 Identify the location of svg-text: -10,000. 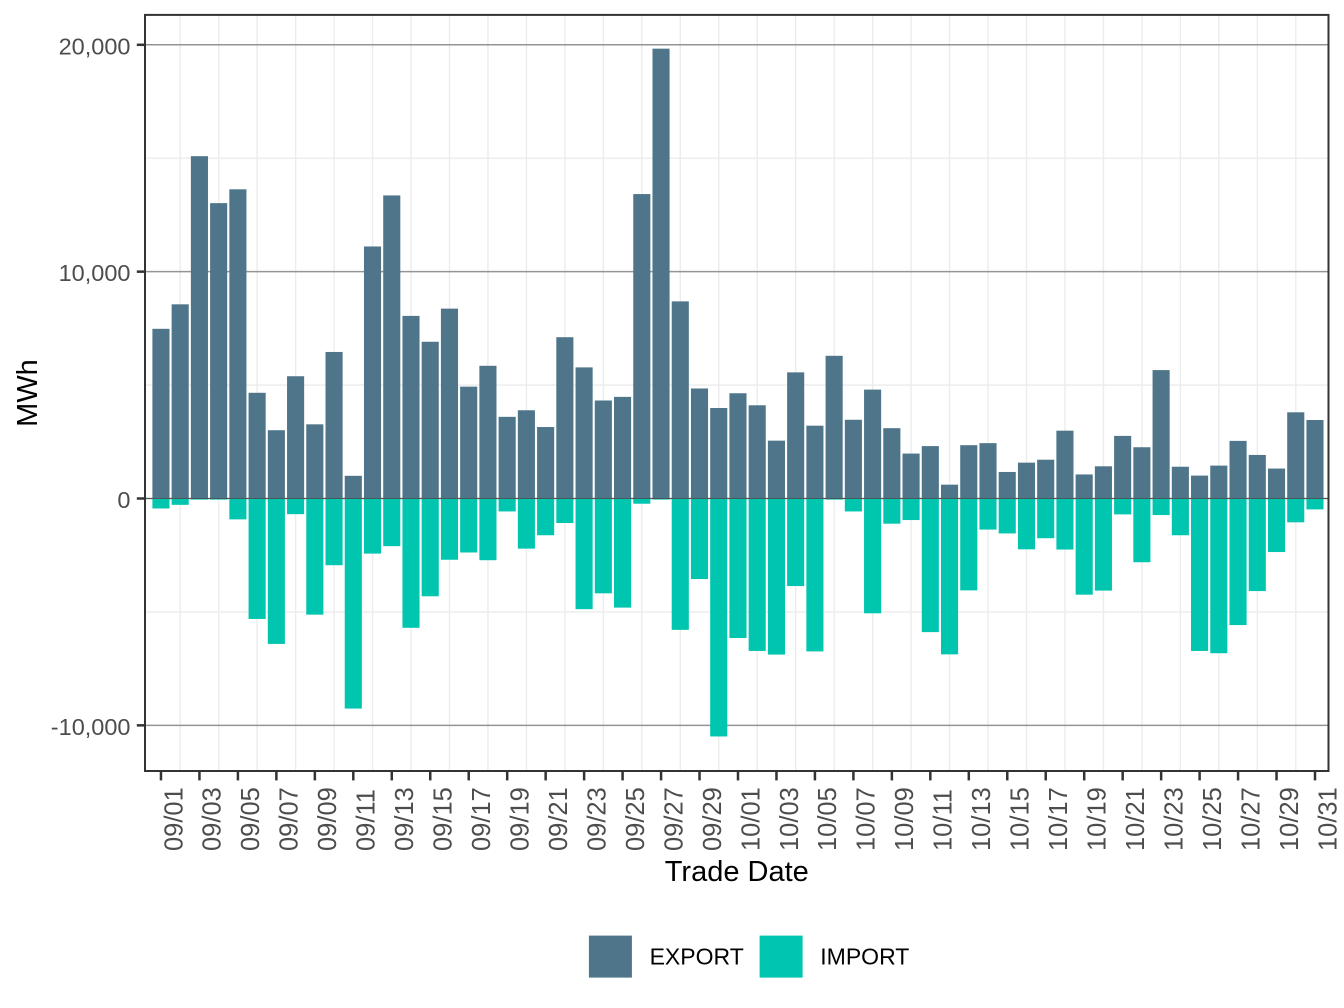
(91, 727).